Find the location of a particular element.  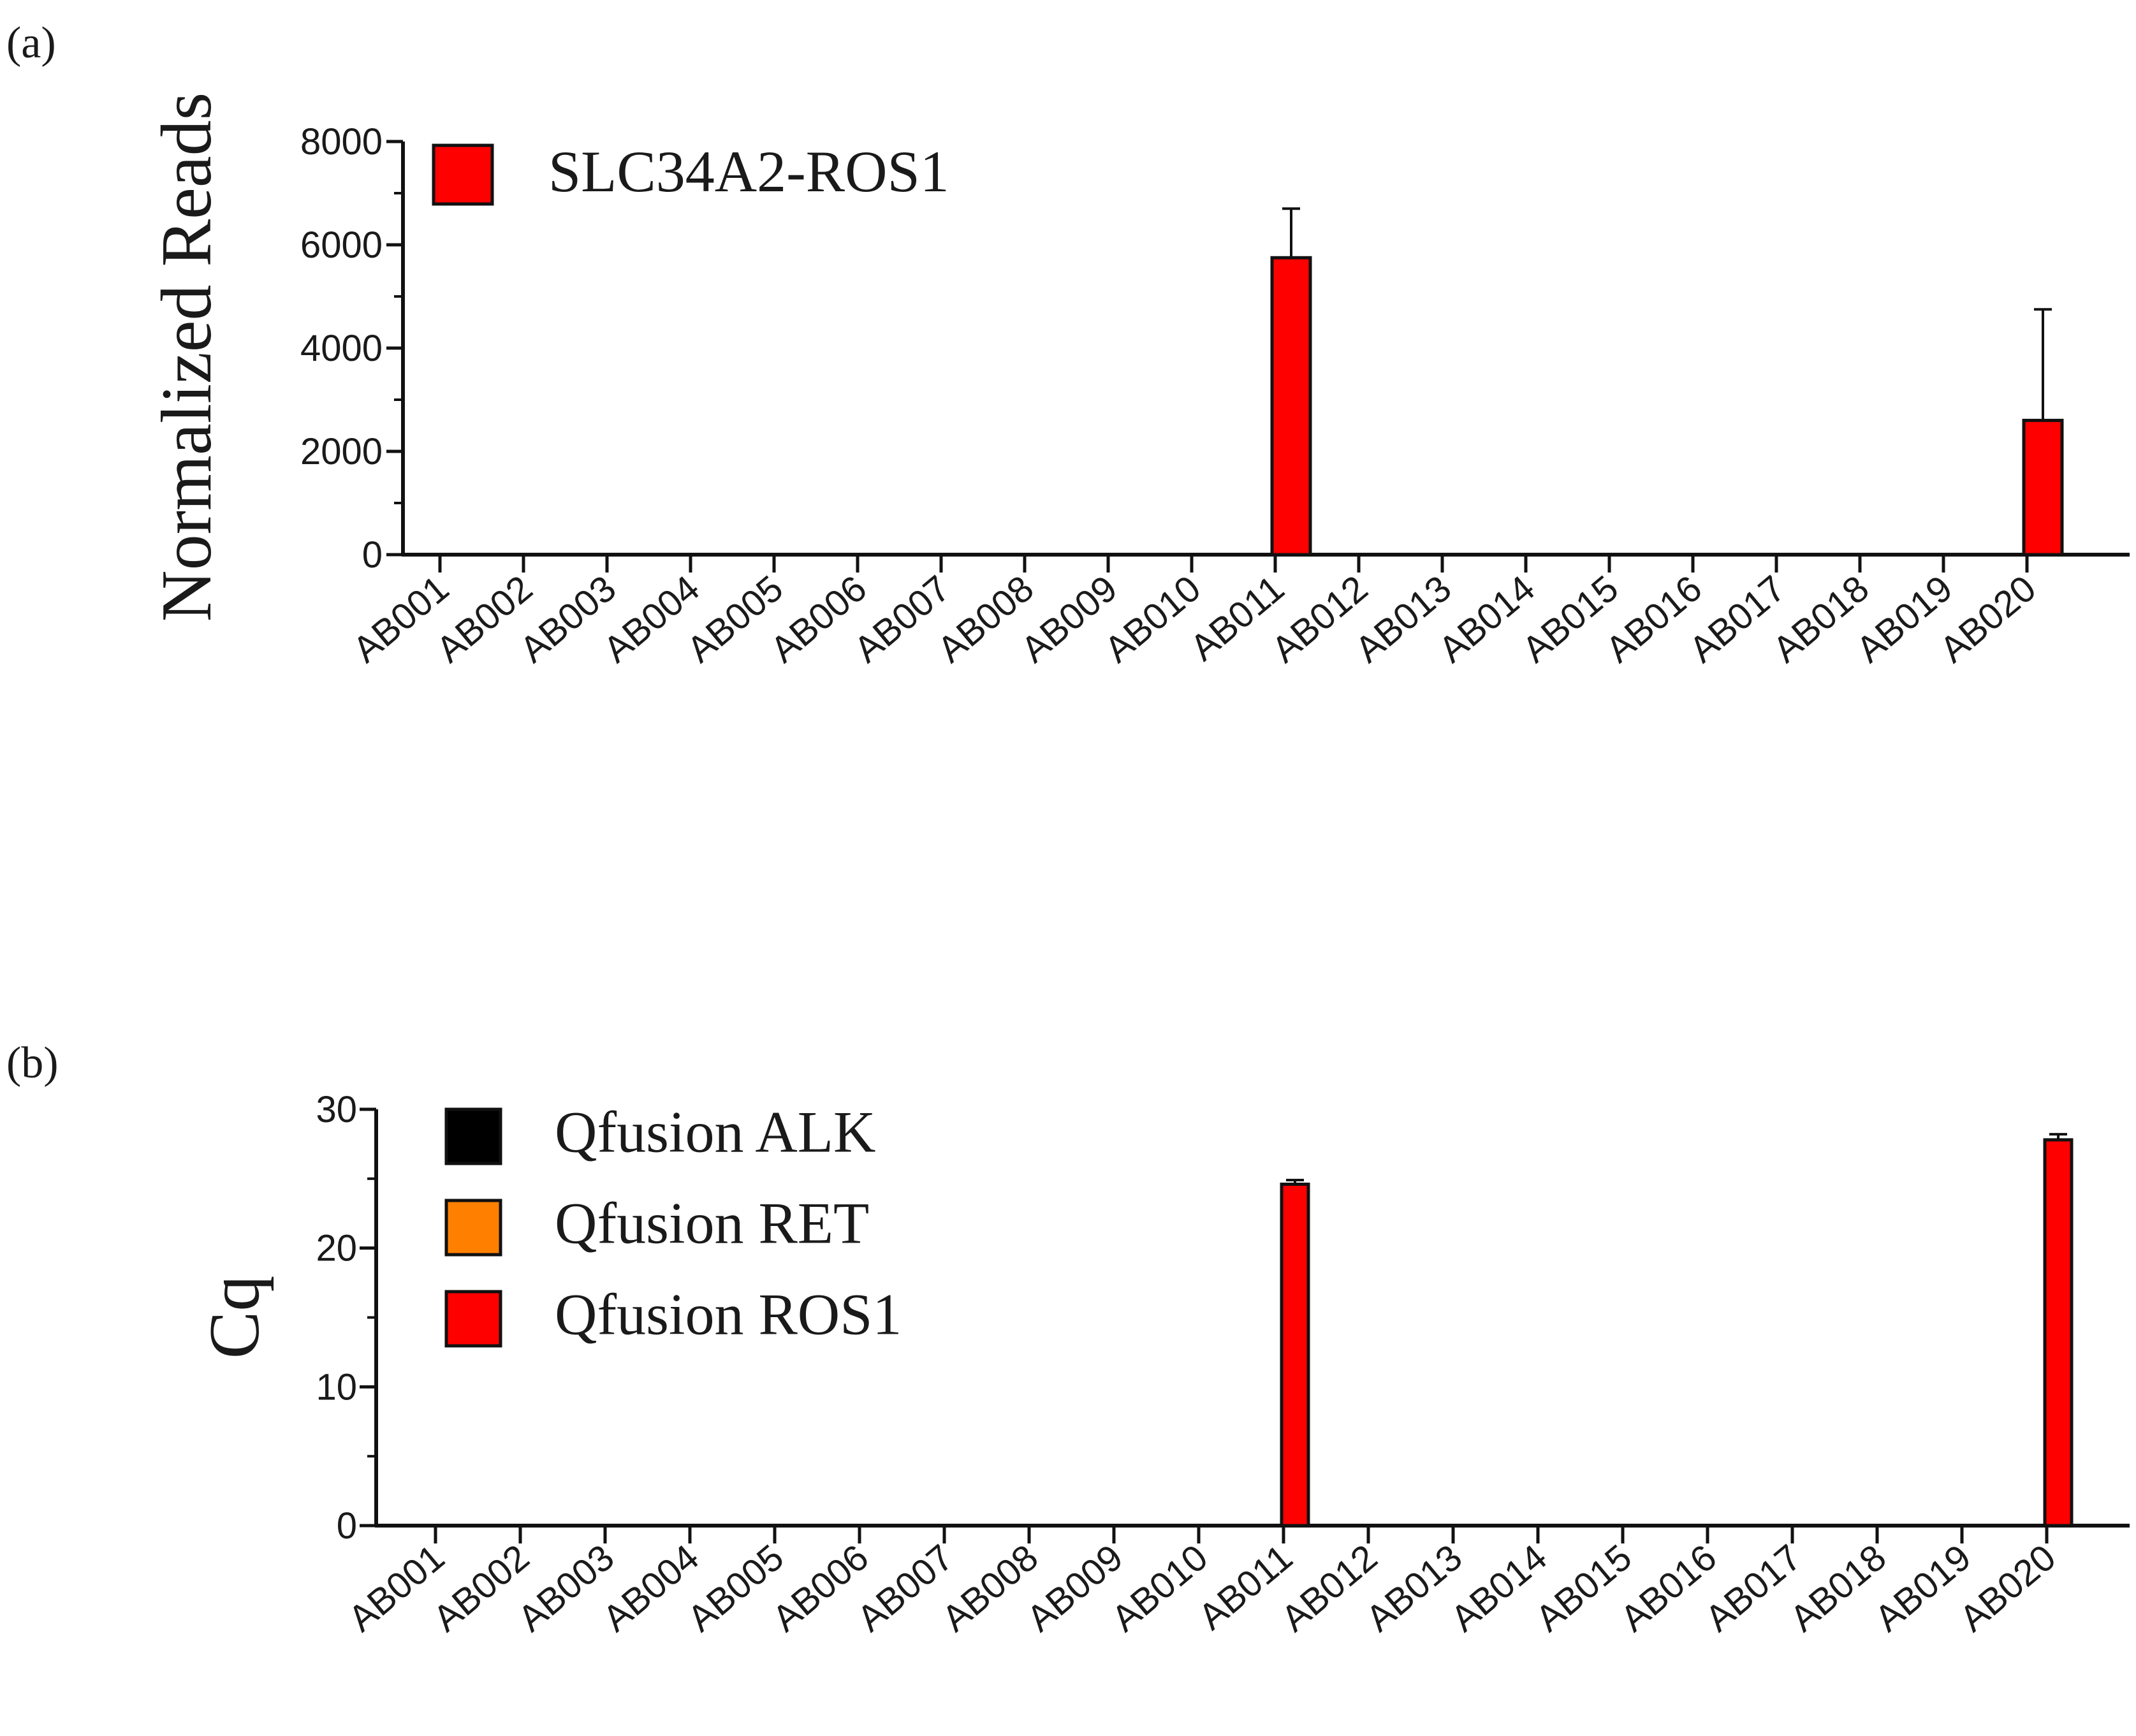

legend-label: Qfusion RET is located at coordinates (712, 1222).